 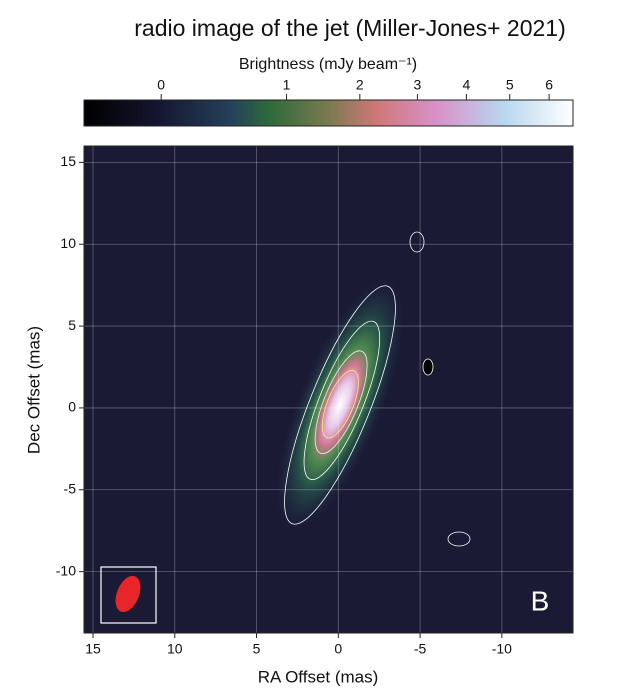 What do you see at coordinates (420, 649) in the screenshot?
I see `x-tick-label: -5` at bounding box center [420, 649].